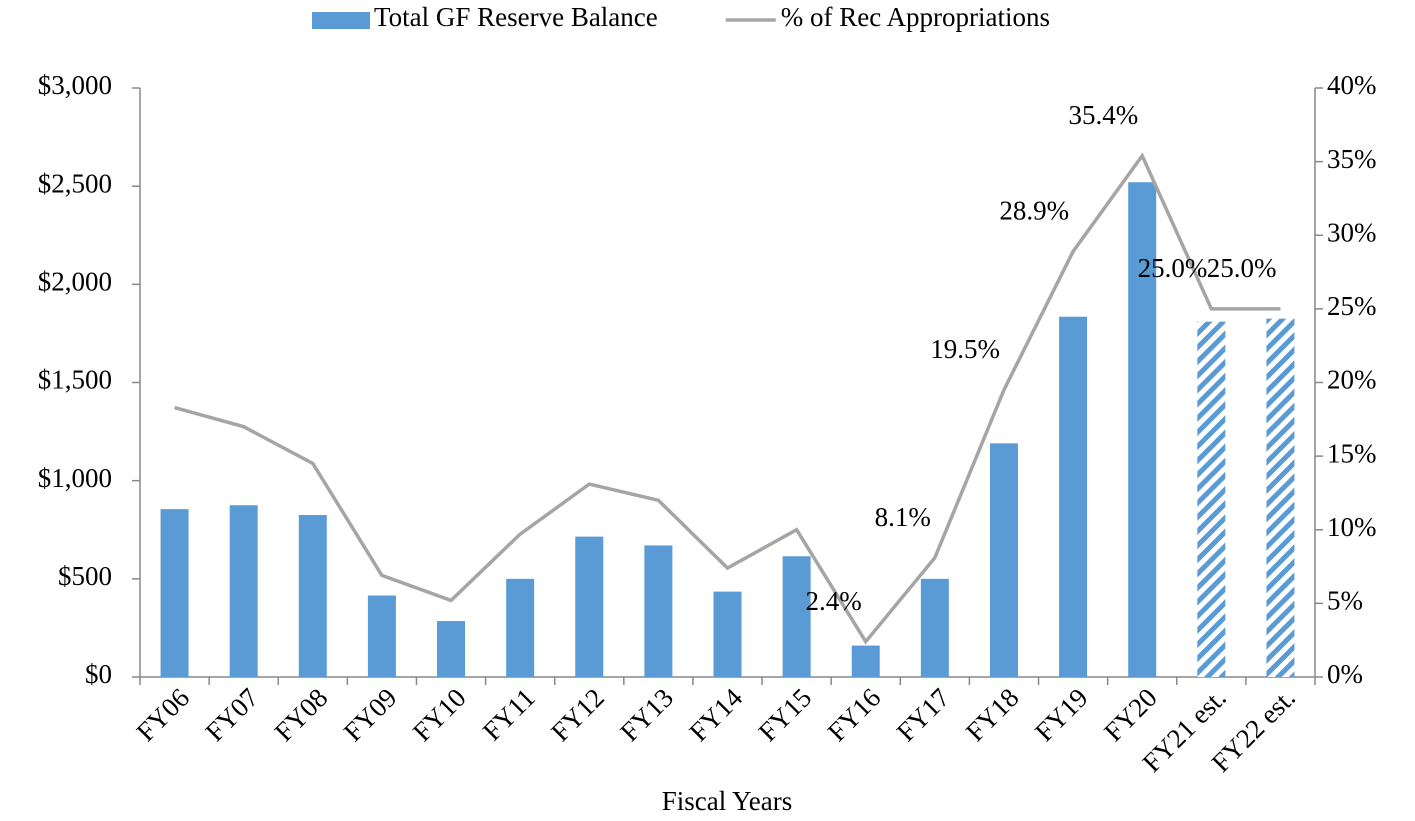  I want to click on y-tick-label: $2,000, so click(75, 282).